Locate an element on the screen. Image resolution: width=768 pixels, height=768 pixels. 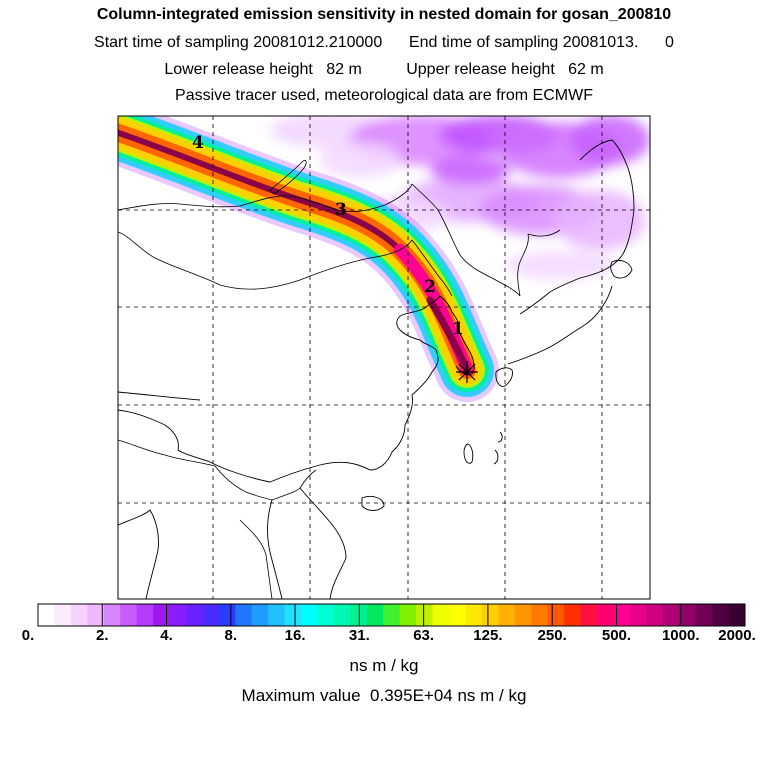
hainan is located at coordinates (373, 503).